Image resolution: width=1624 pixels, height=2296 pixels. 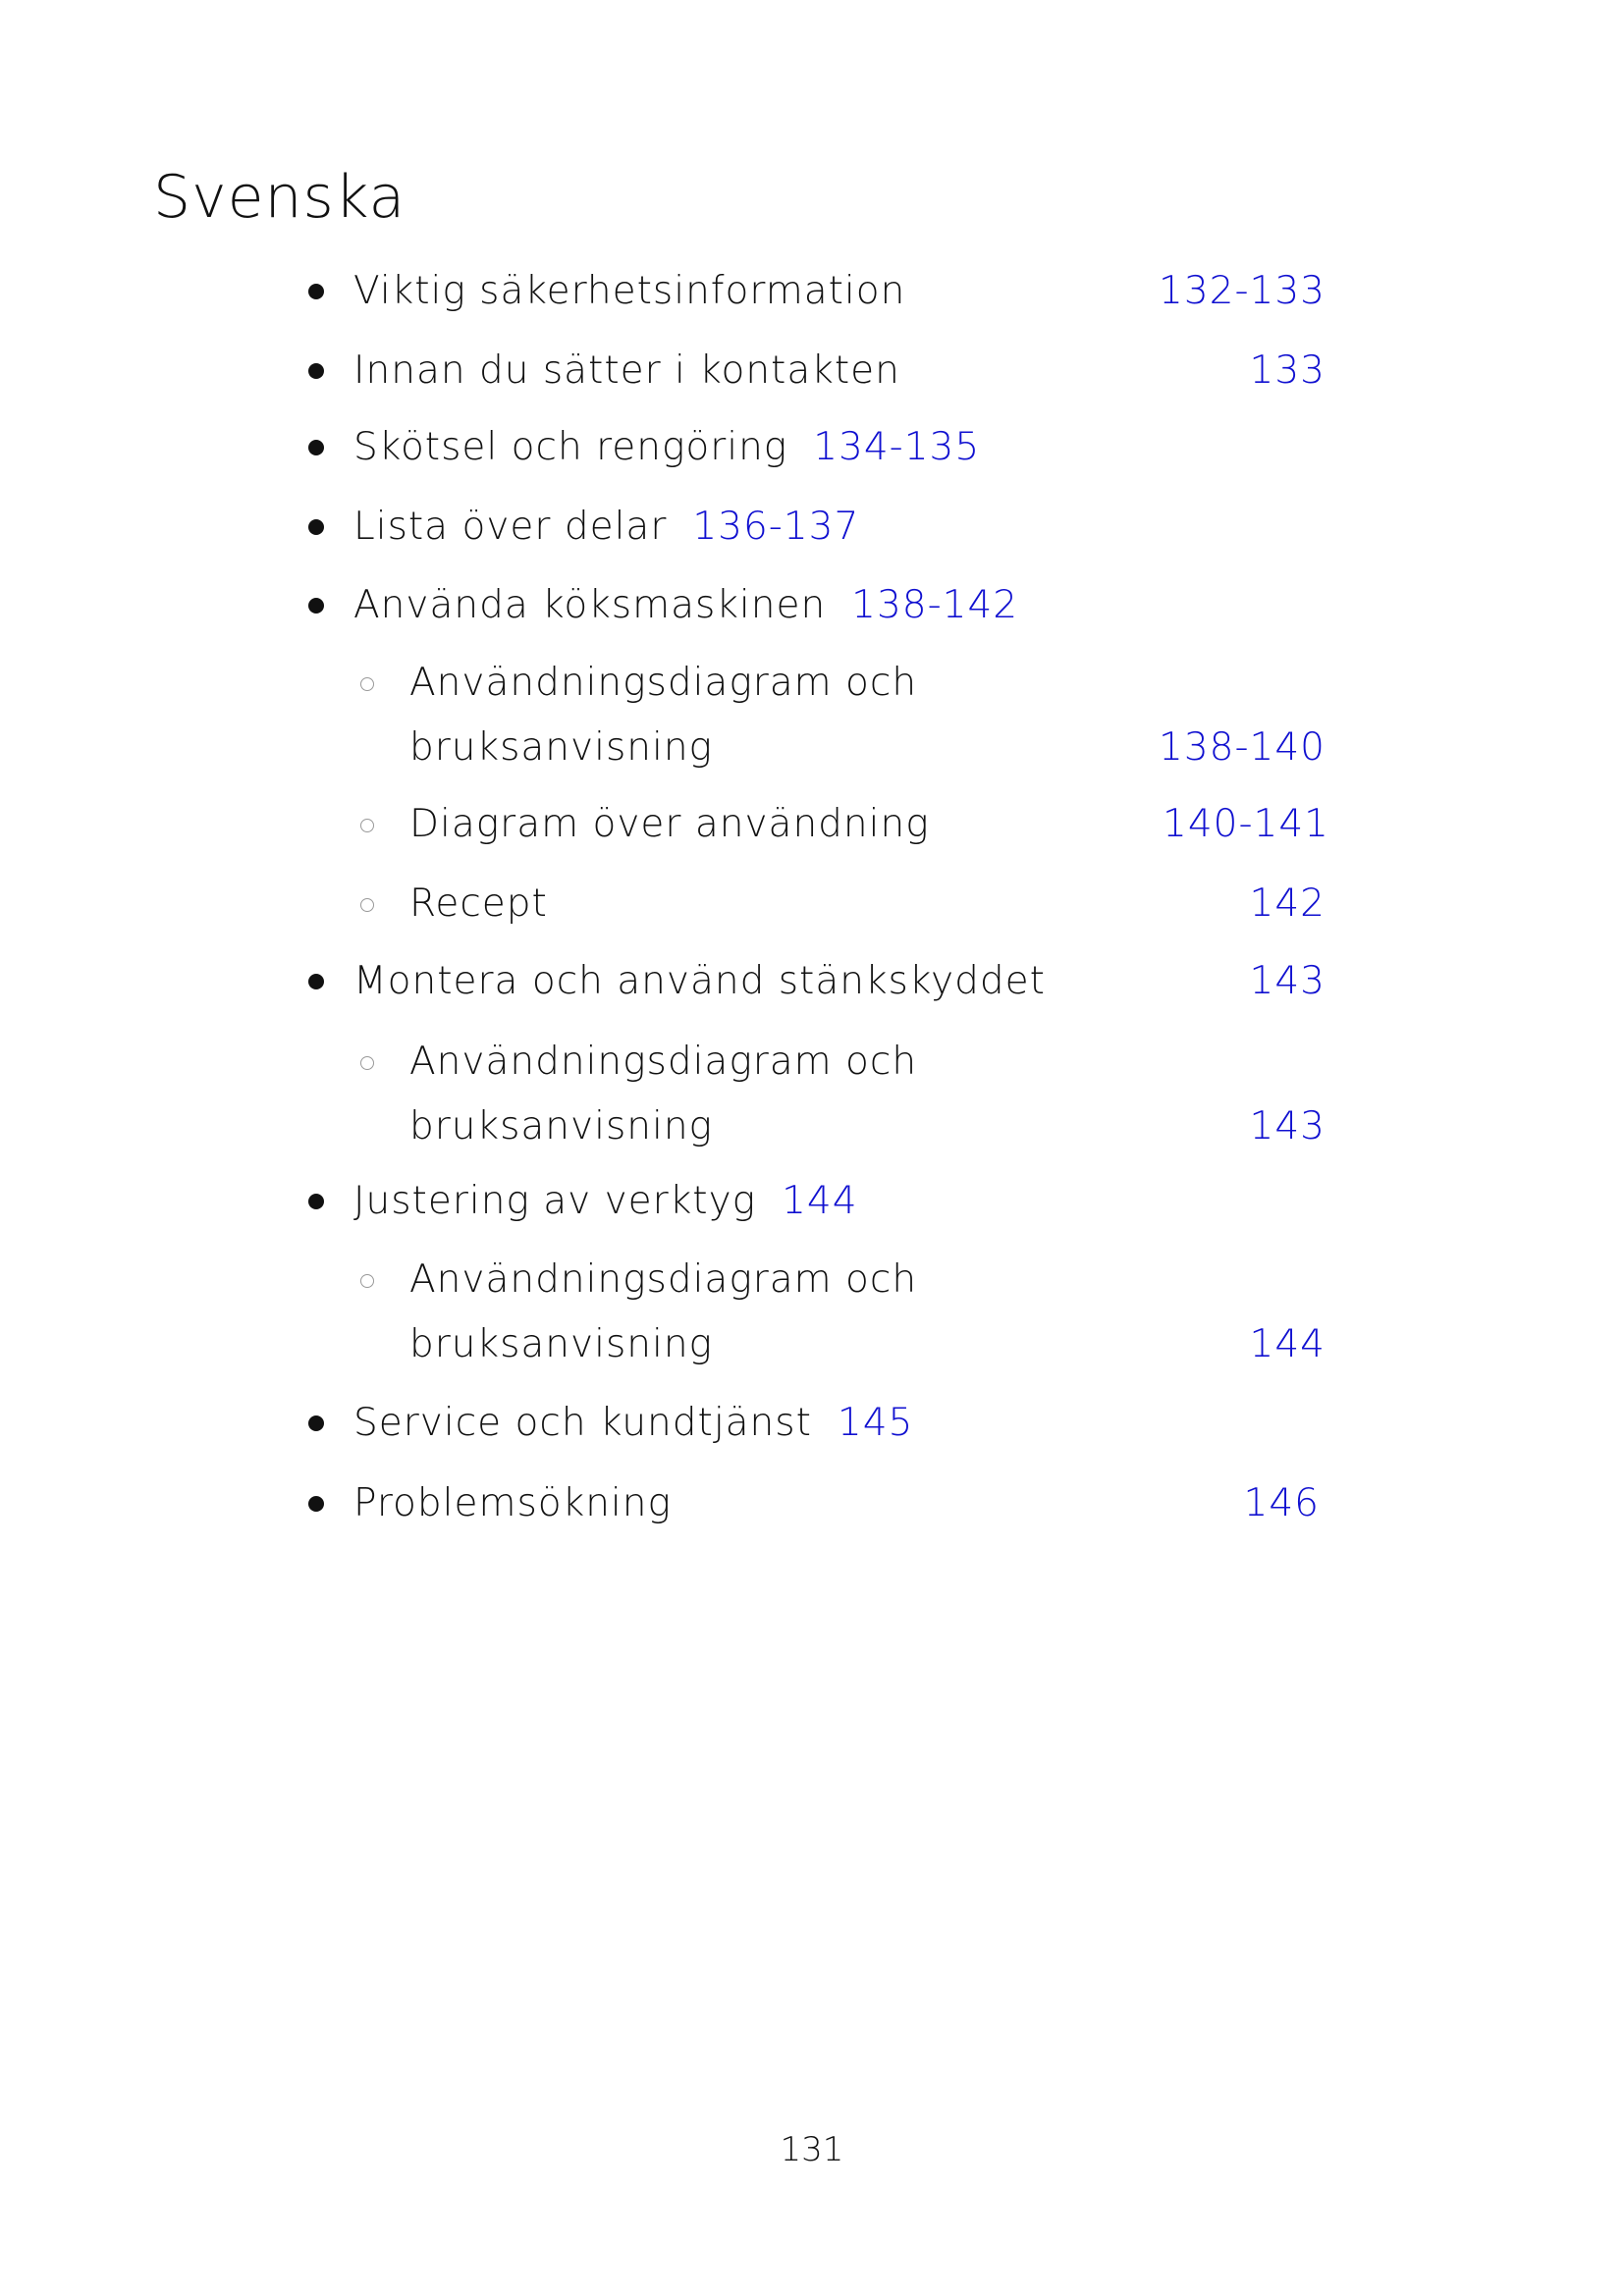 What do you see at coordinates (699, 981) in the screenshot?
I see `toc-label: Montera och använd stänkskyddet` at bounding box center [699, 981].